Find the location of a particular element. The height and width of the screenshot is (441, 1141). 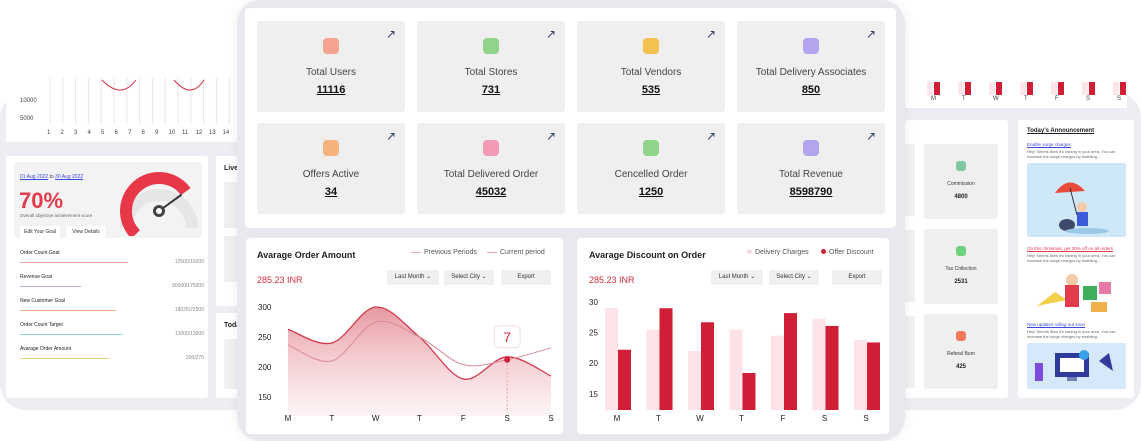

chevron-down-icon: ⌄ is located at coordinates (484, 277).